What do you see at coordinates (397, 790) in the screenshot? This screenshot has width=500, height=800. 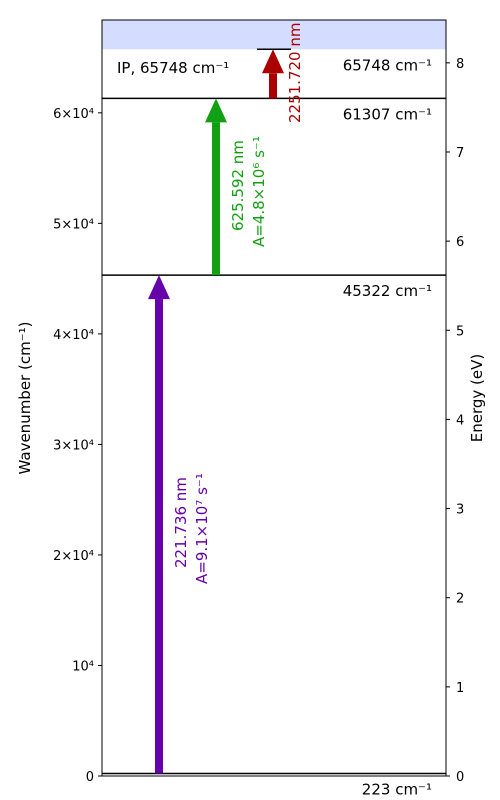 I see `level-label: 223 cm⁻¹` at bounding box center [397, 790].